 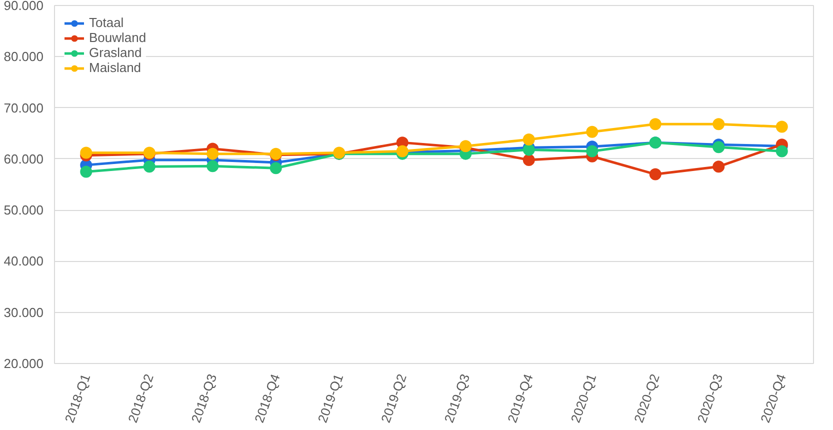 What do you see at coordinates (115, 67) in the screenshot?
I see `legend-label: Maisland` at bounding box center [115, 67].